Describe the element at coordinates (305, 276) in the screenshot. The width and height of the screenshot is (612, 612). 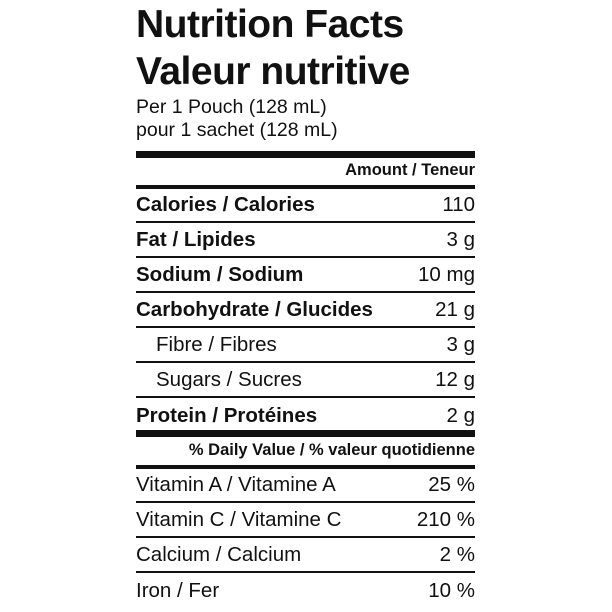
I see `nutrient-row-sodium: Sodium / Sodium 10 mg` at that location.